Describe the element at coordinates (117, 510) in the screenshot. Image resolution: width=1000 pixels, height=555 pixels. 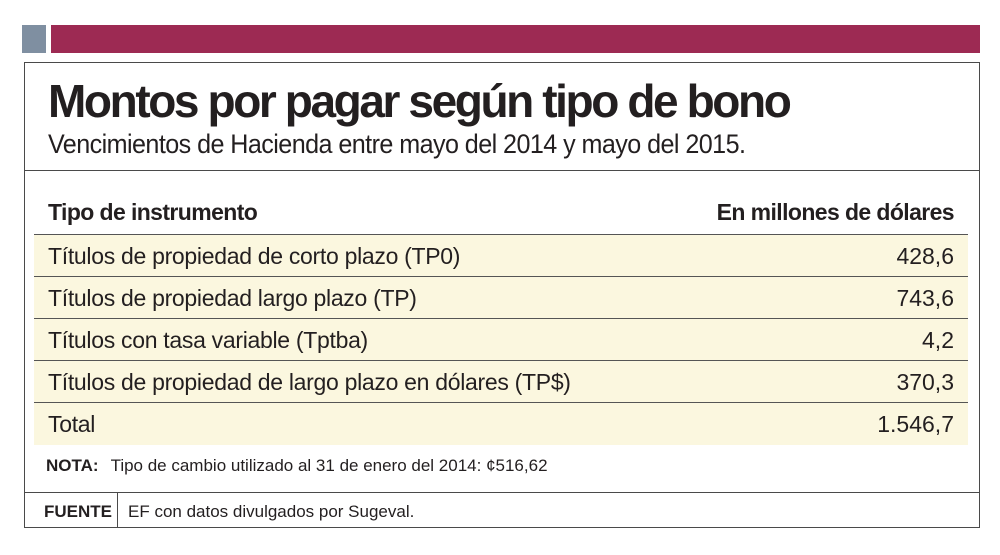
I see `source-divider` at that location.